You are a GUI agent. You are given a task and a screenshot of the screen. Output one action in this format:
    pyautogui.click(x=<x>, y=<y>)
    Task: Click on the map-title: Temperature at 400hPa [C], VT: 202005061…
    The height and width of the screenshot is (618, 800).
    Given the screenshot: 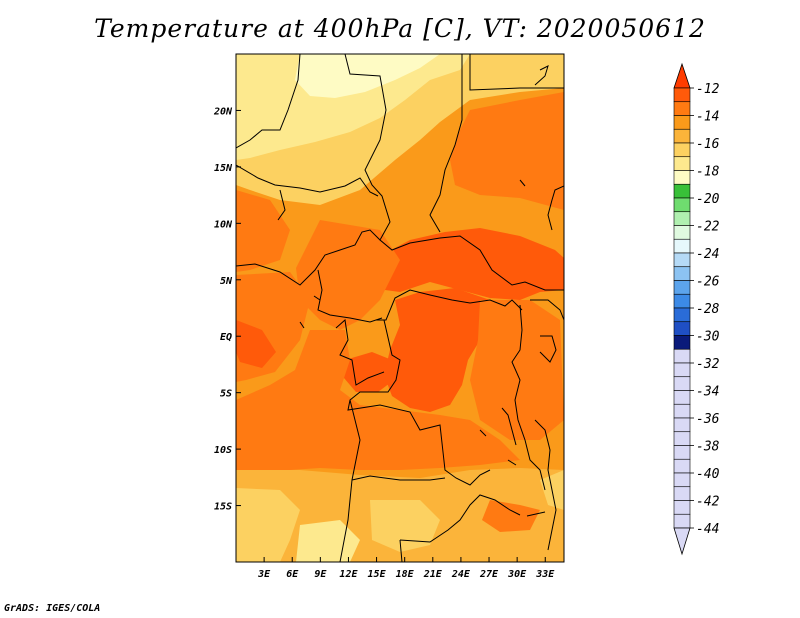 What is the action you would take?
    pyautogui.click(x=400, y=28)
    